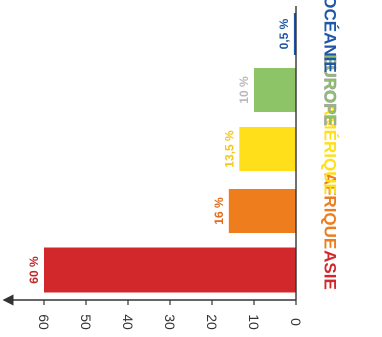 The width and height of the screenshot is (382, 337). What do you see at coordinates (212, 322) in the screenshot?
I see `tick-label: 20` at bounding box center [212, 322].